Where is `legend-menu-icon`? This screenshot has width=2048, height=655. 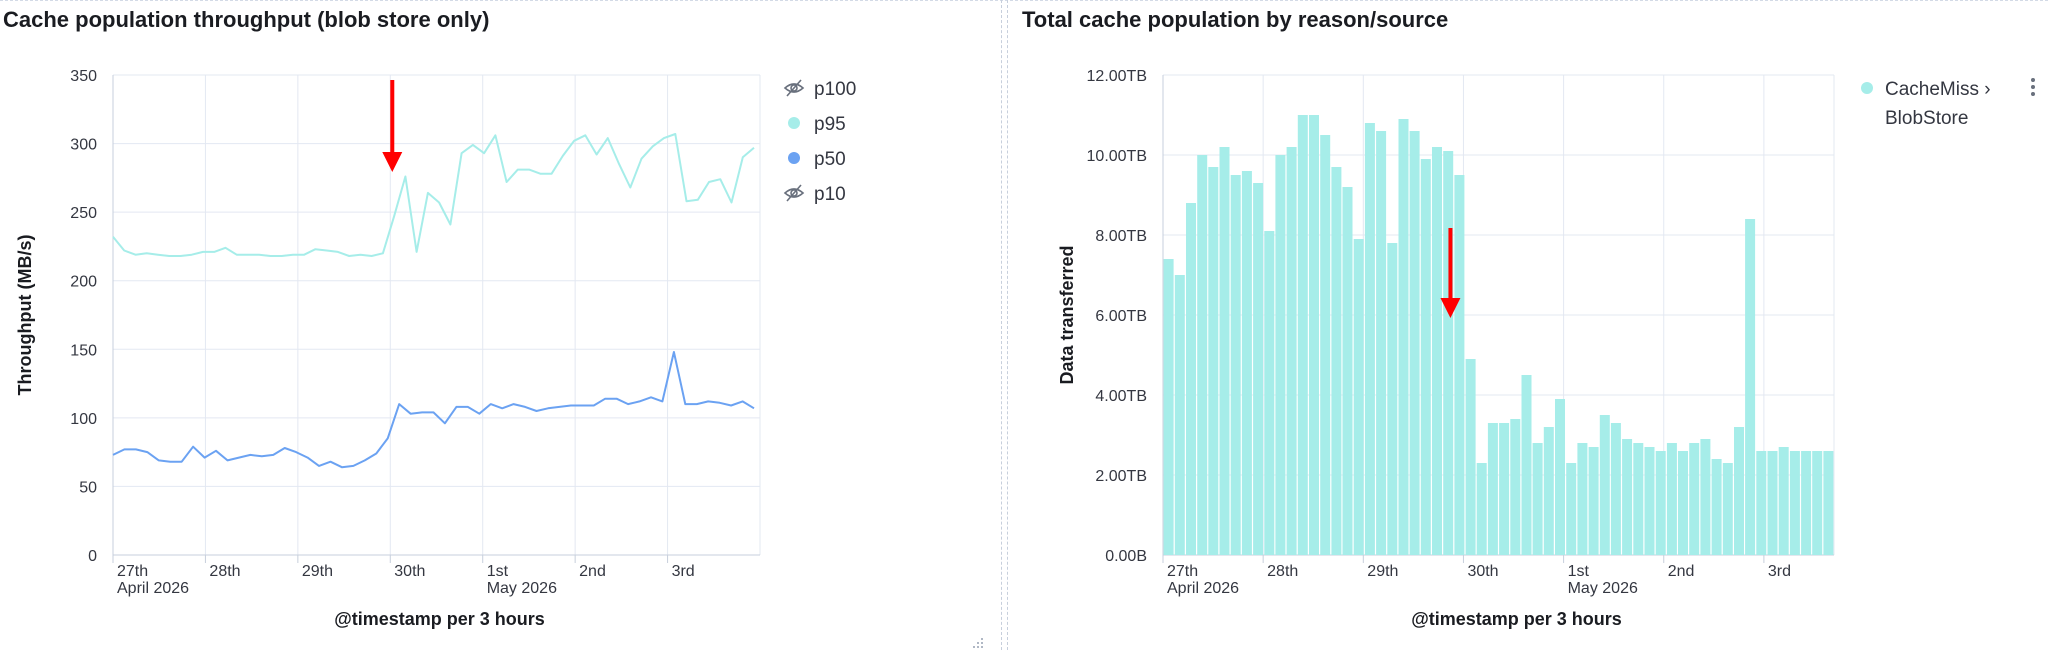
legend-menu-icon is located at coordinates (2033, 87).